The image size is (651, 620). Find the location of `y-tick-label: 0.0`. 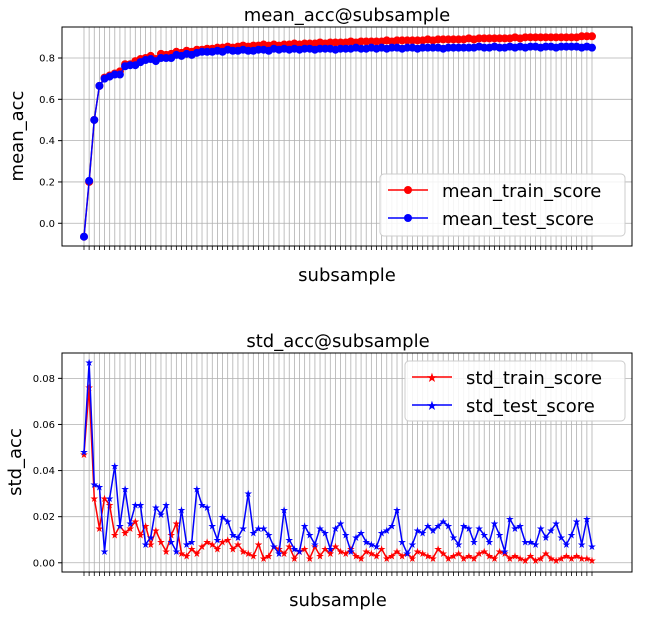

y-tick-label: 0.0 is located at coordinates (47, 224).